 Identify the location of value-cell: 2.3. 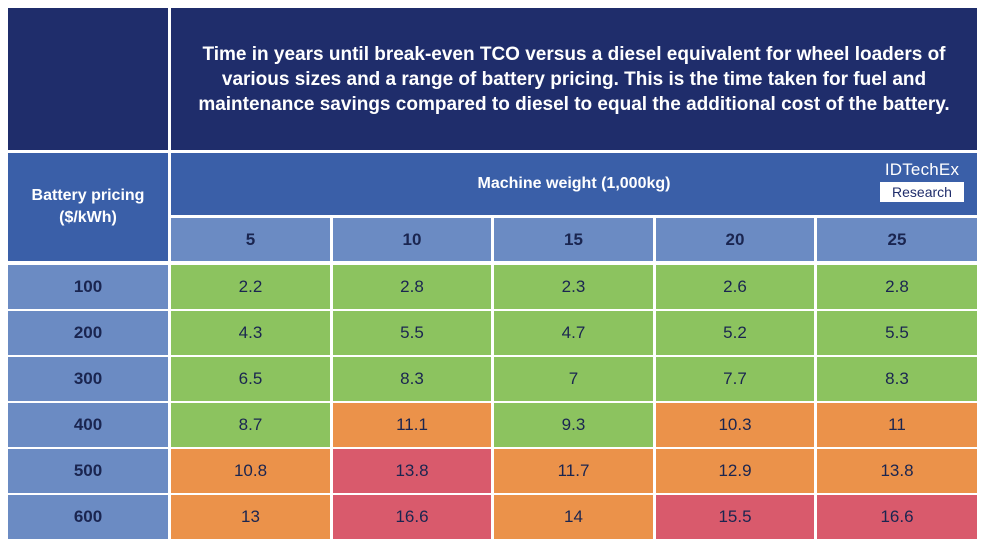
(573, 287).